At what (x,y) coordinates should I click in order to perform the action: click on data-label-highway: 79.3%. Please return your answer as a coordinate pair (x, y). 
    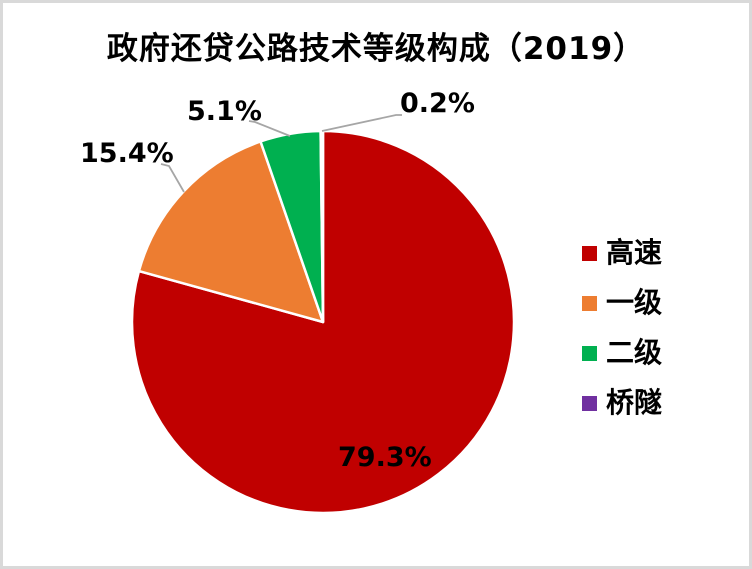
    Looking at the image, I should click on (385, 457).